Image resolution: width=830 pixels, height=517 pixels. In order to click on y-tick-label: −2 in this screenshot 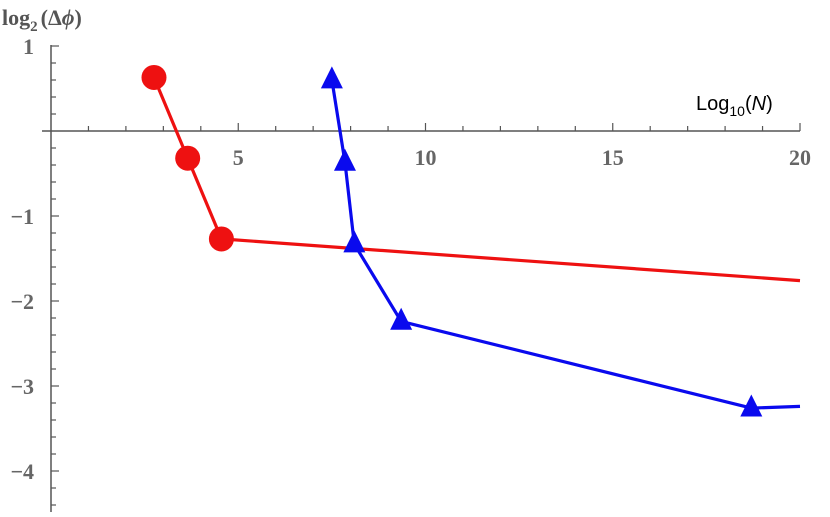, I will do `click(22, 301)`.